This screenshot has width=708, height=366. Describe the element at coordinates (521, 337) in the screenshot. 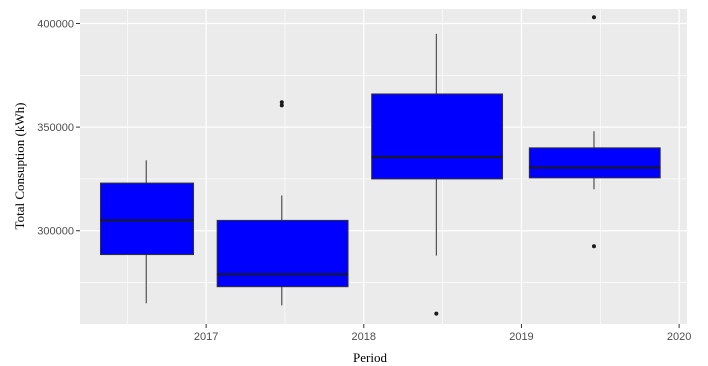

I see `x-tick-label: 2019` at that location.